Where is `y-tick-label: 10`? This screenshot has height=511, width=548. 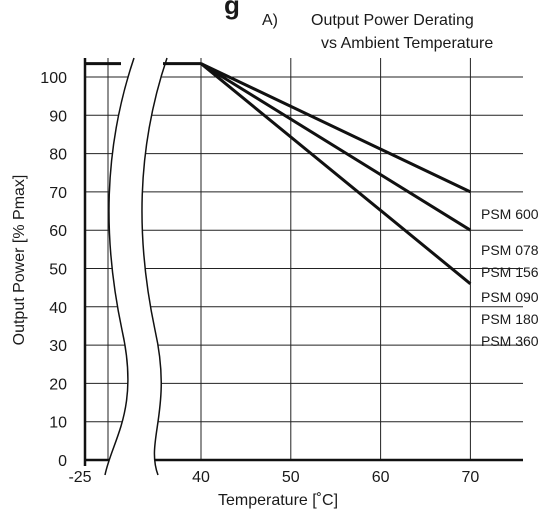
y-tick-label: 10 is located at coordinates (58, 423).